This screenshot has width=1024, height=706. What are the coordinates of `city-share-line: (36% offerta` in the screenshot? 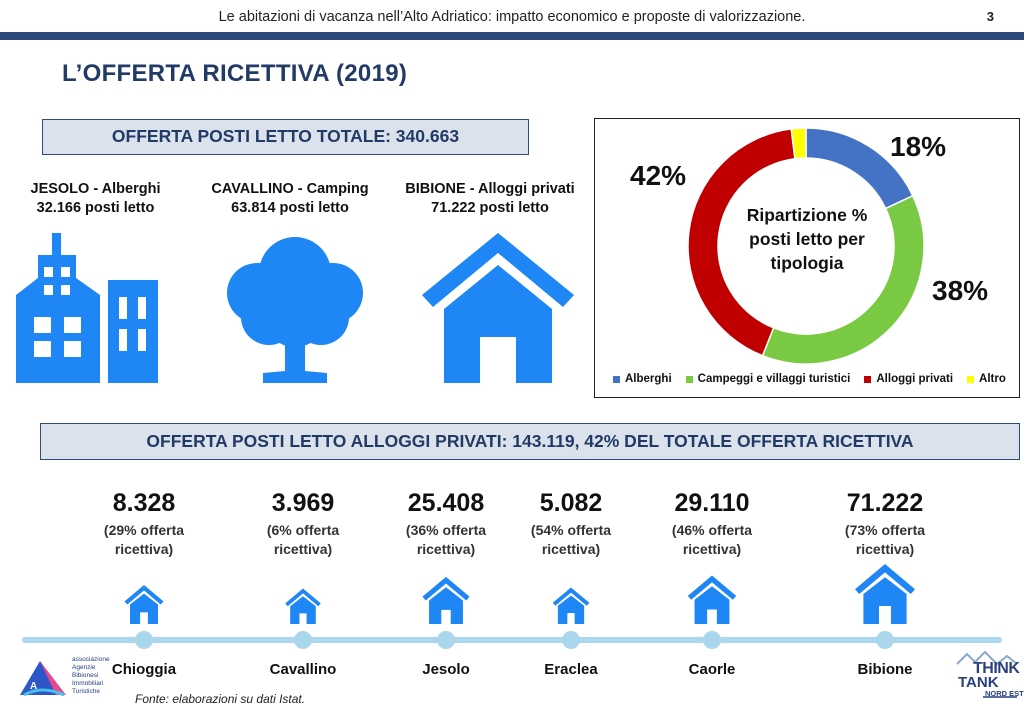 It's located at (446, 530).